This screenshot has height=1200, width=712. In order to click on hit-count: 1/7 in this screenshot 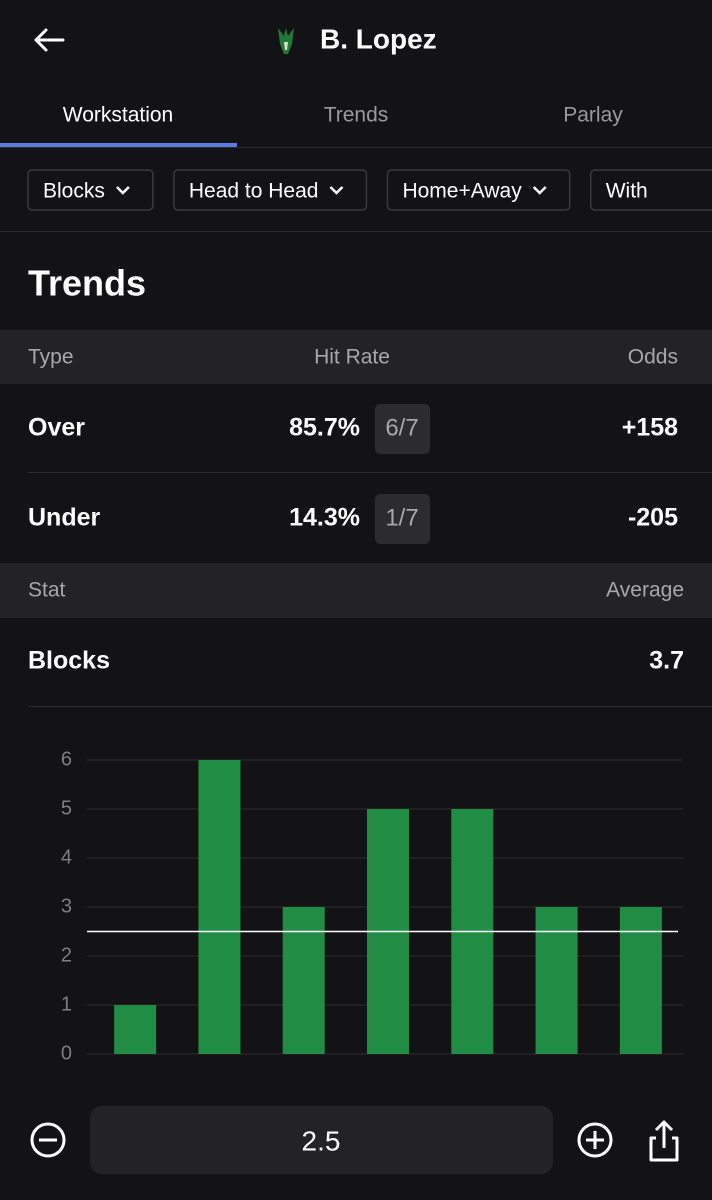, I will do `click(401, 517)`.